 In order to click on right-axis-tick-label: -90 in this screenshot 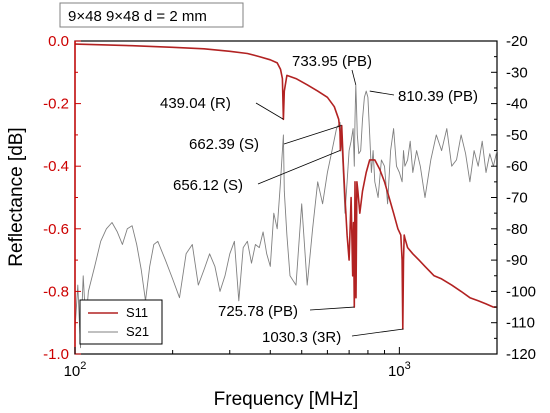, I will do `click(517, 260)`.